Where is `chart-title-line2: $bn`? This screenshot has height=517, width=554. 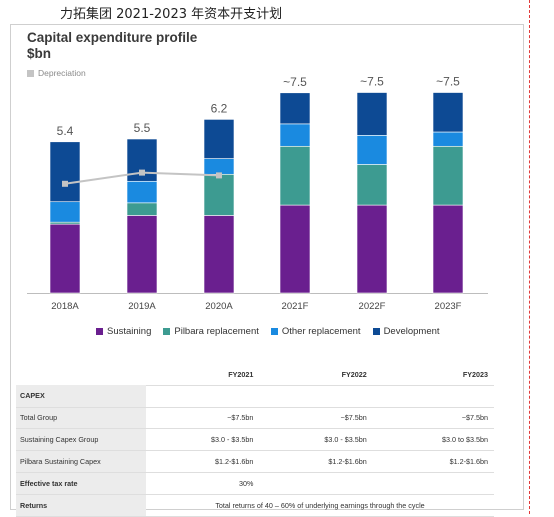
chart-title-line2: $bn is located at coordinates (39, 53).